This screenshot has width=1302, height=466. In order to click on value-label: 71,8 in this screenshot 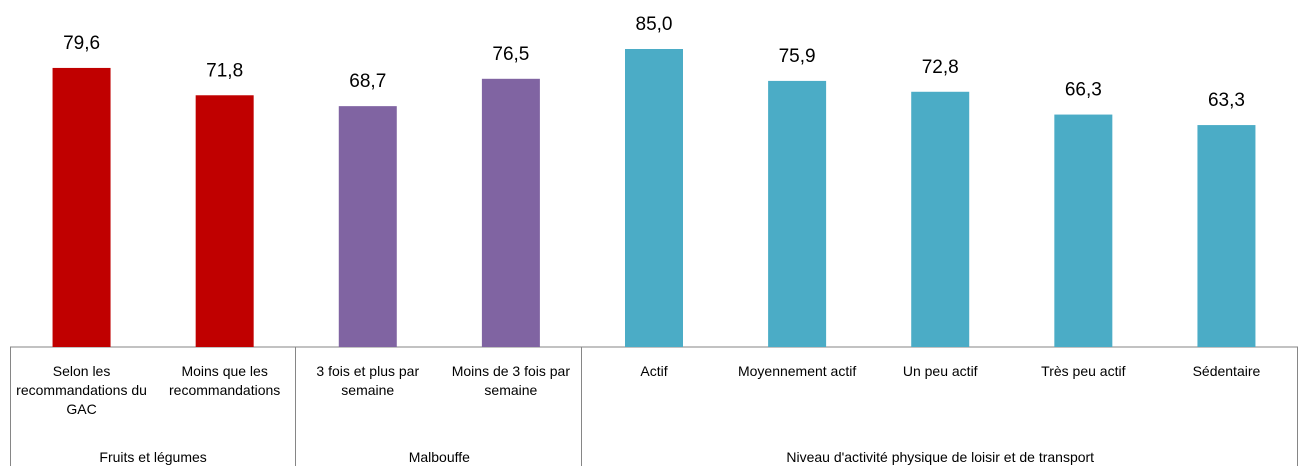, I will do `click(224, 70)`.